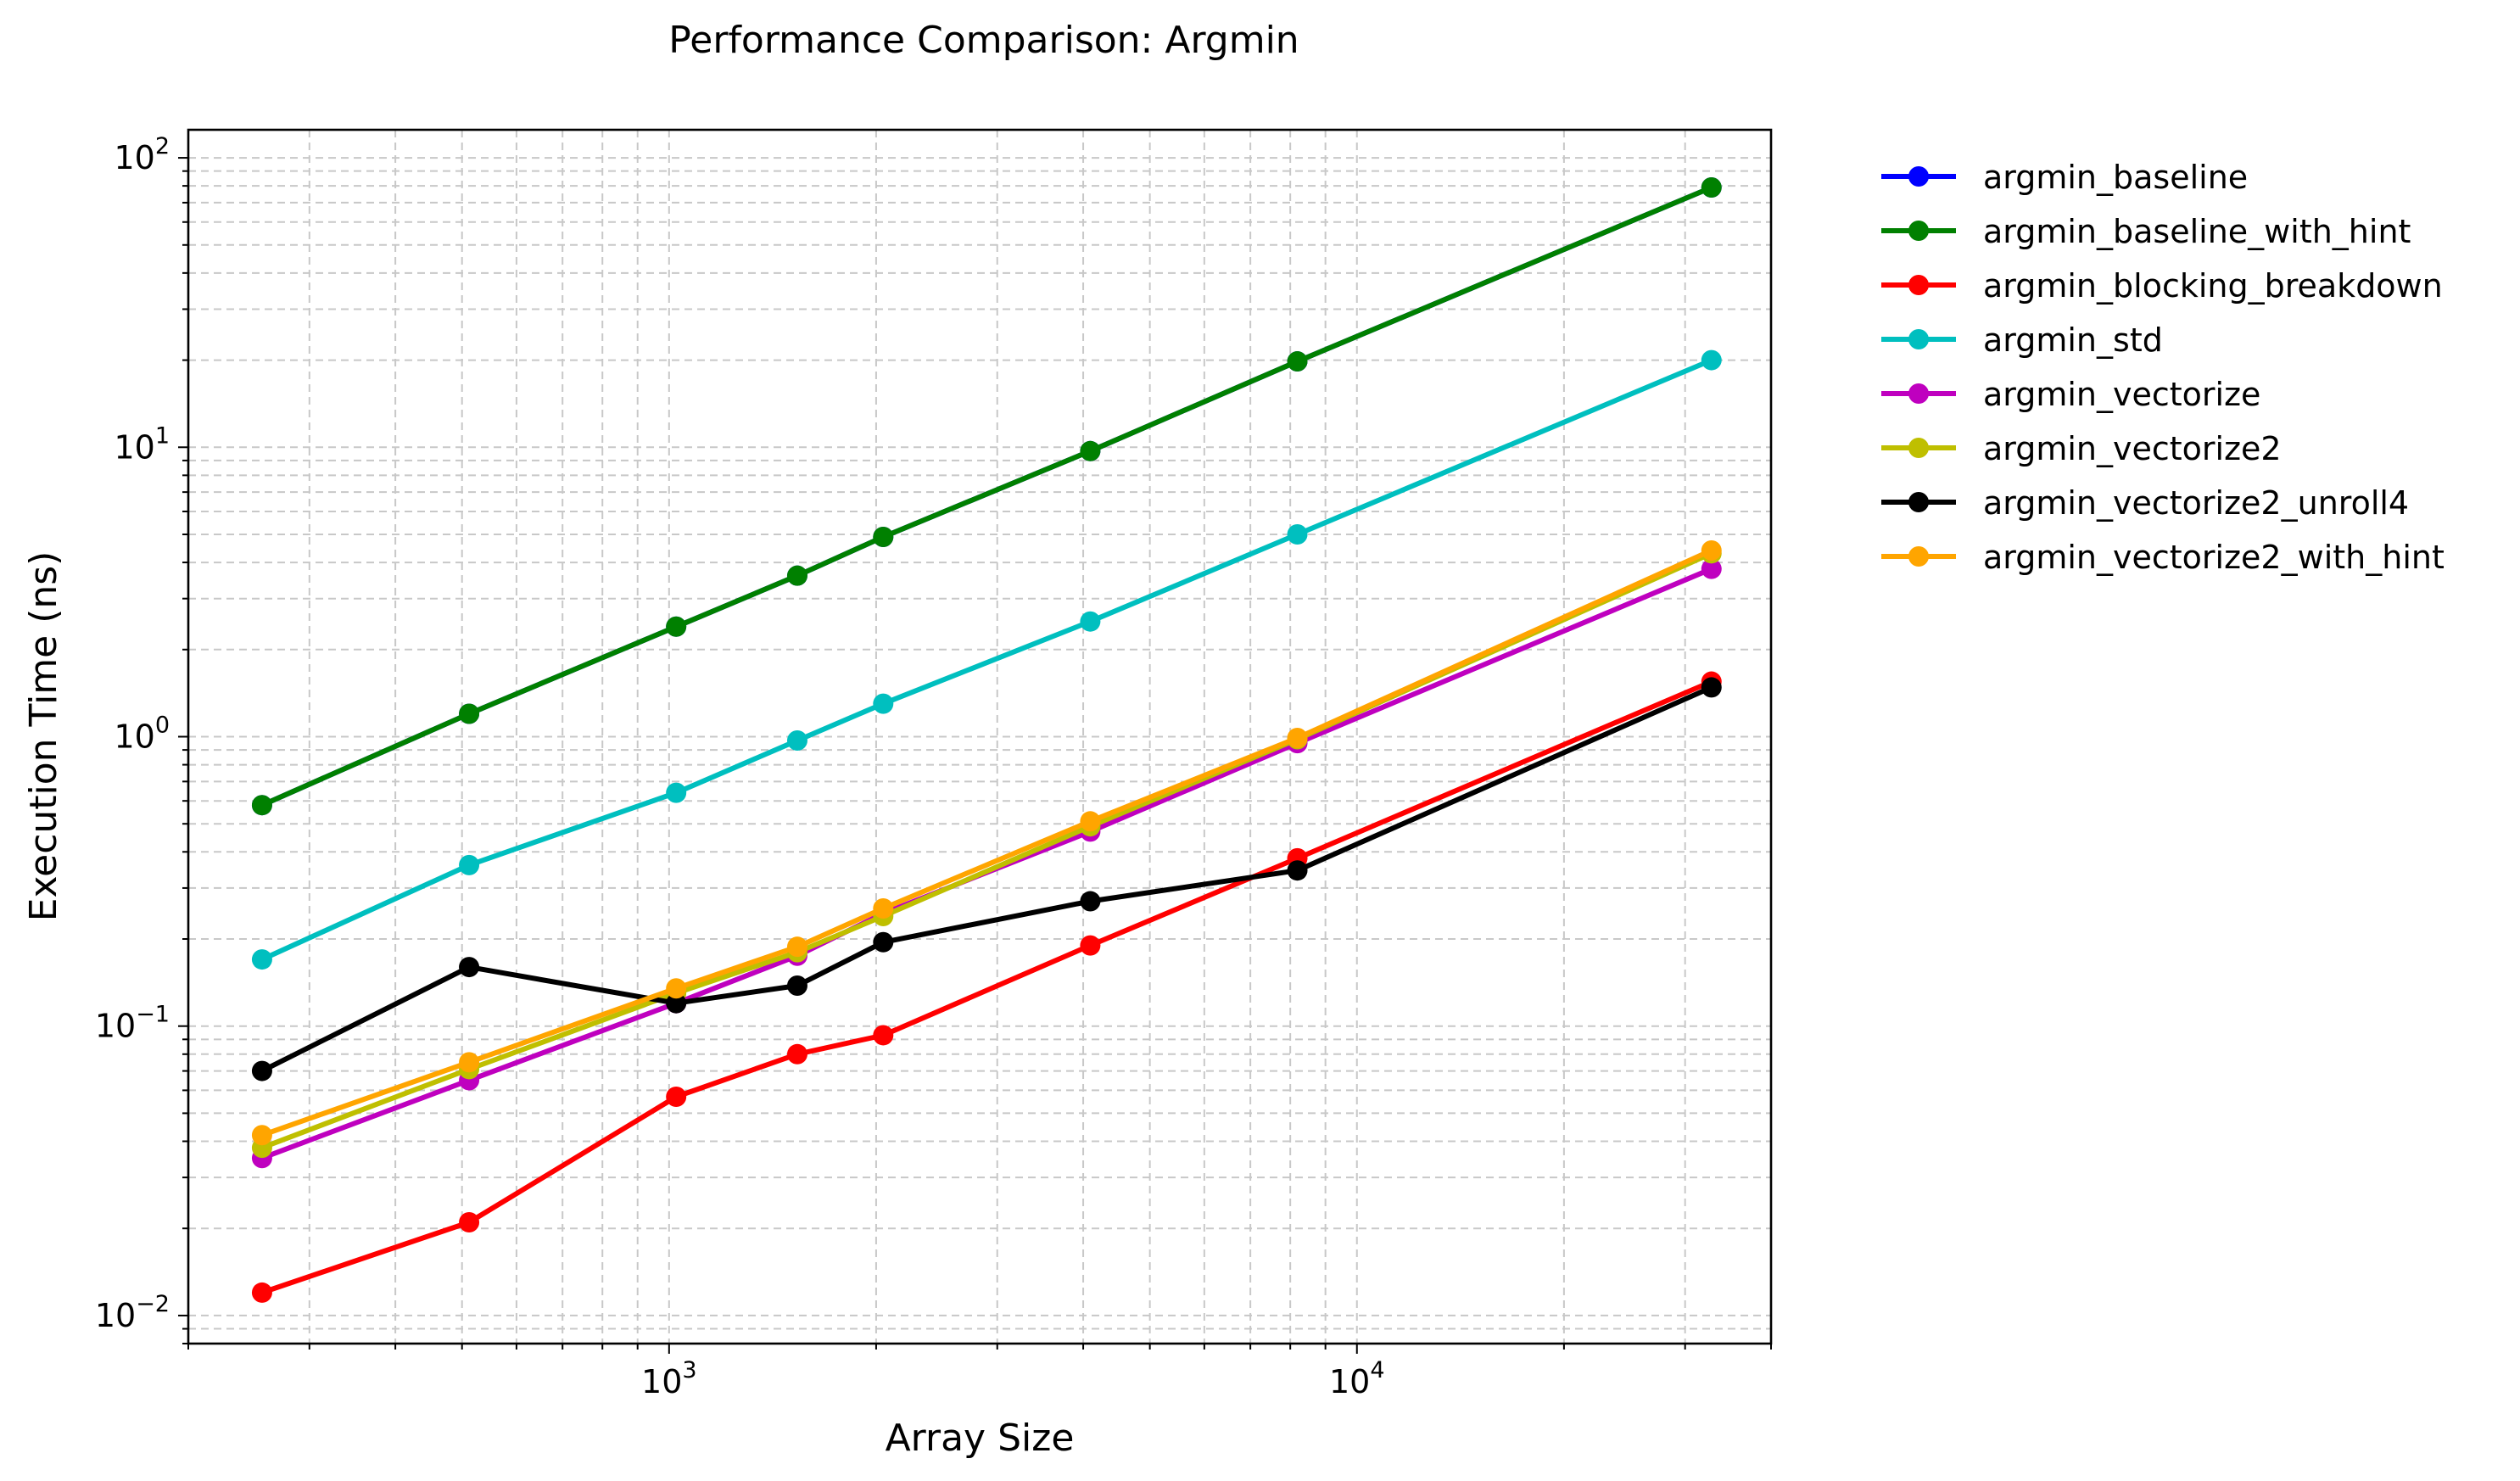 This screenshot has height=1481, width=2520. I want to click on legend-item: argmin_std, so click(2022, 340).